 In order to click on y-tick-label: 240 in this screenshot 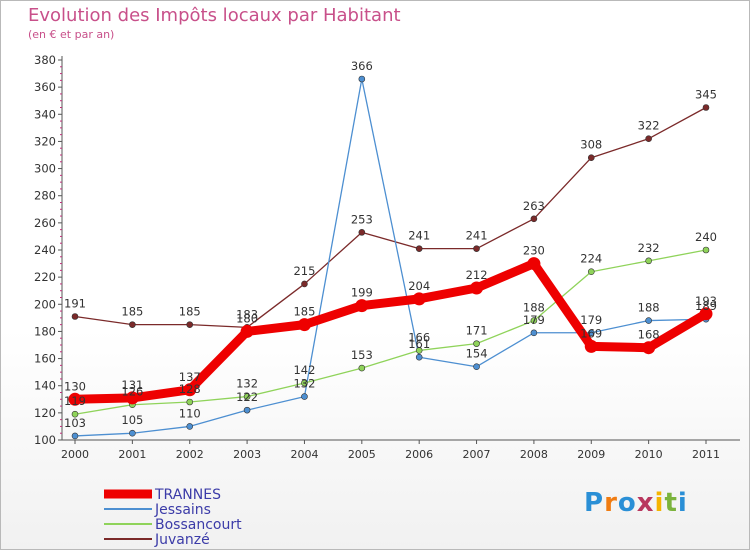, I will do `click(45, 250)`.